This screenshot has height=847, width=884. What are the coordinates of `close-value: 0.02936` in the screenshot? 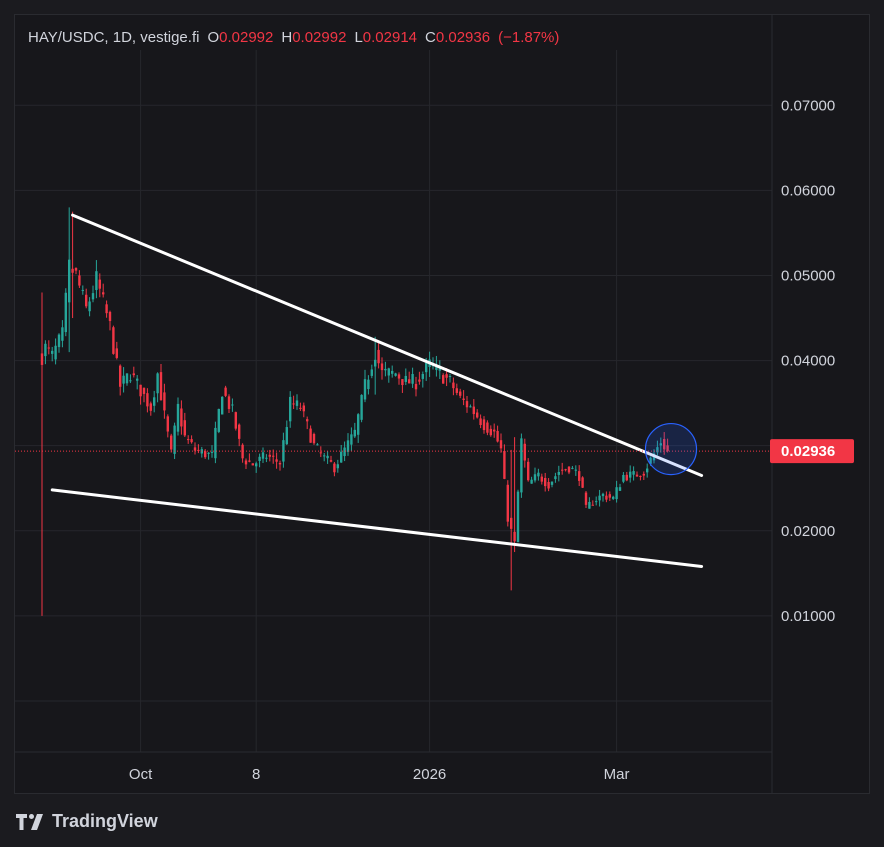 It's located at (463, 37).